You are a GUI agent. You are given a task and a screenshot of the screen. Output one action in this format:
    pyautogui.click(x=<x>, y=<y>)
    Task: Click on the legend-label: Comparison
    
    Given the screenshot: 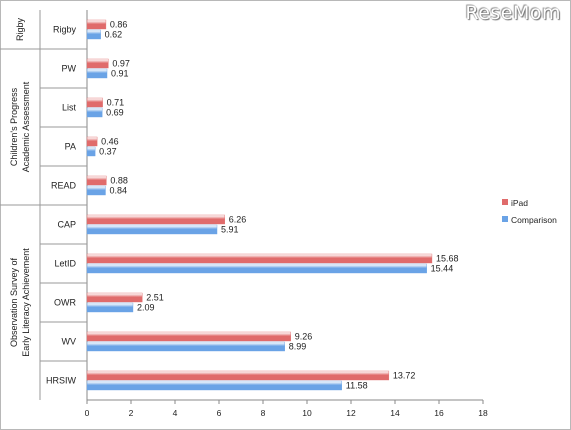 What is the action you would take?
    pyautogui.click(x=534, y=220)
    